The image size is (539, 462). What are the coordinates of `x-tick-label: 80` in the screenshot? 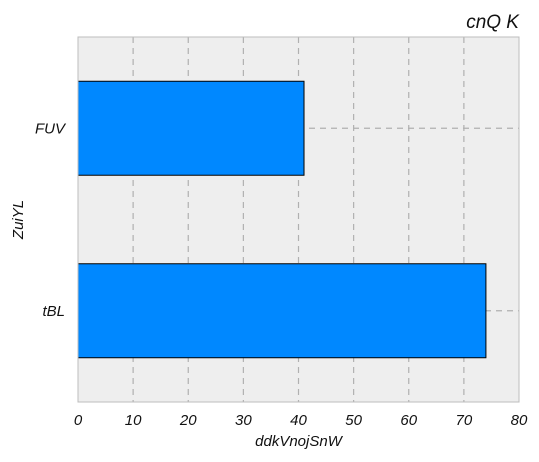 It's located at (519, 420).